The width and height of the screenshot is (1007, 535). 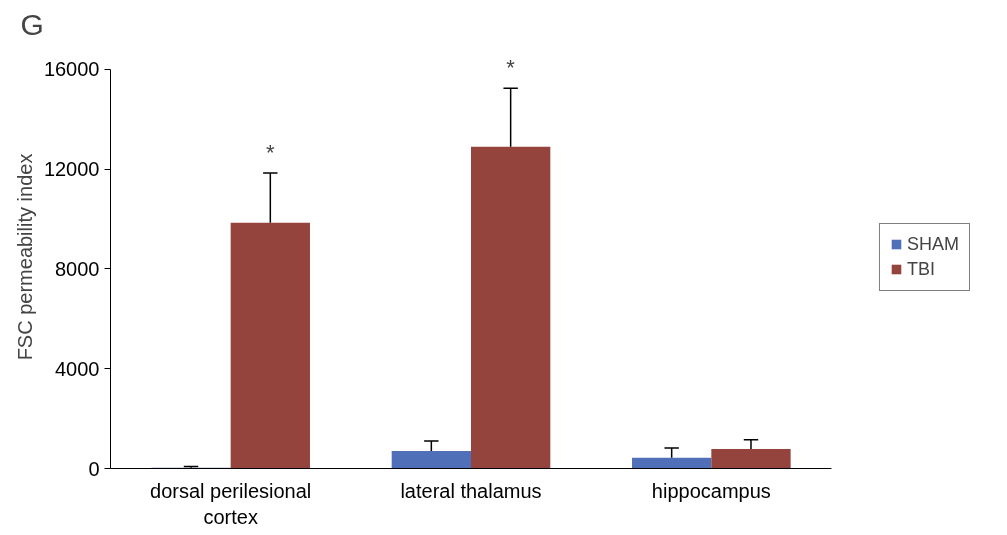 I want to click on x-tick-label: dorsal perilesional cortex, so click(x=231, y=503).